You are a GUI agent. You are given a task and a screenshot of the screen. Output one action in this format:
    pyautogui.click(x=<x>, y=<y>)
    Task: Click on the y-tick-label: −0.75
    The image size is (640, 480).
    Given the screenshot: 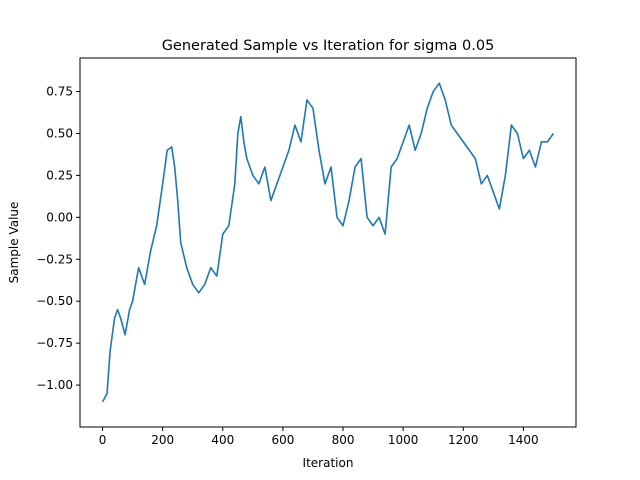 What is the action you would take?
    pyautogui.click(x=54, y=343)
    